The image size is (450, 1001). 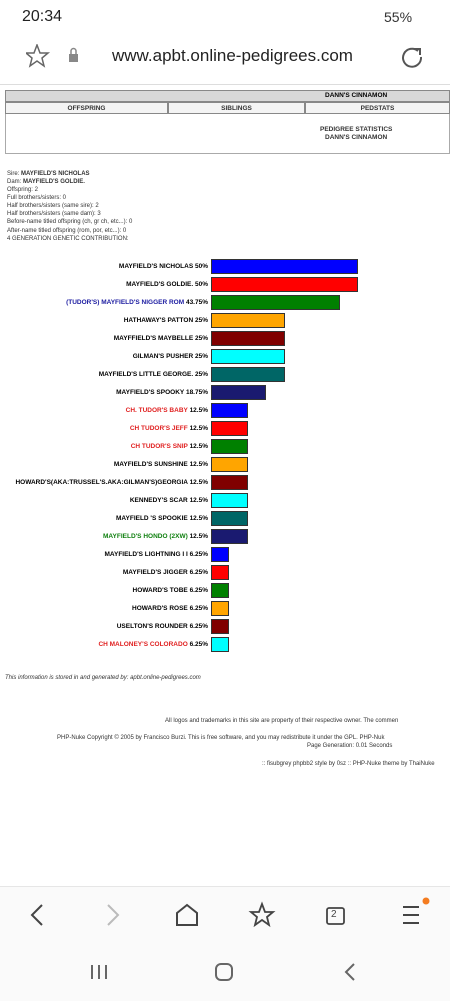 I want to click on contribution-row: MAYFIELD'S SUNSHINE 12.5%, so click(x=225, y=465).